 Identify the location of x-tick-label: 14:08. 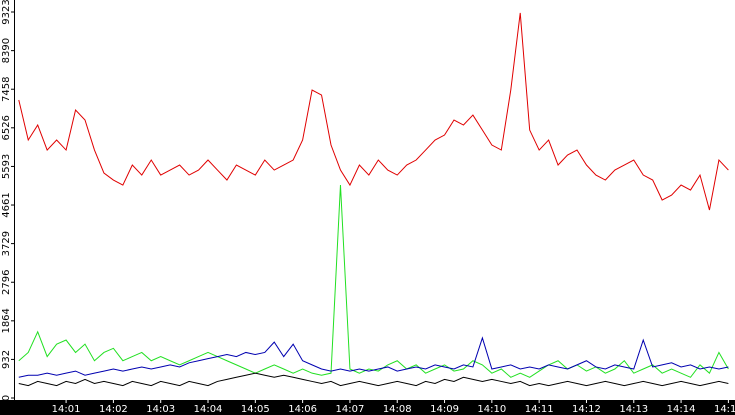
(397, 409).